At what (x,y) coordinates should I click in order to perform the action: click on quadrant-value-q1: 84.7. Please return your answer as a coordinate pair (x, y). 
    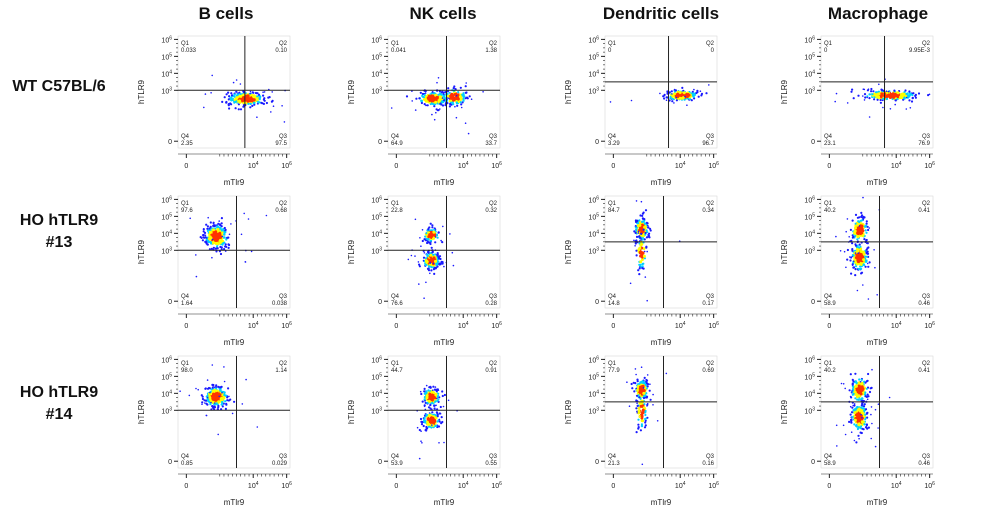
    Looking at the image, I should click on (614, 211).